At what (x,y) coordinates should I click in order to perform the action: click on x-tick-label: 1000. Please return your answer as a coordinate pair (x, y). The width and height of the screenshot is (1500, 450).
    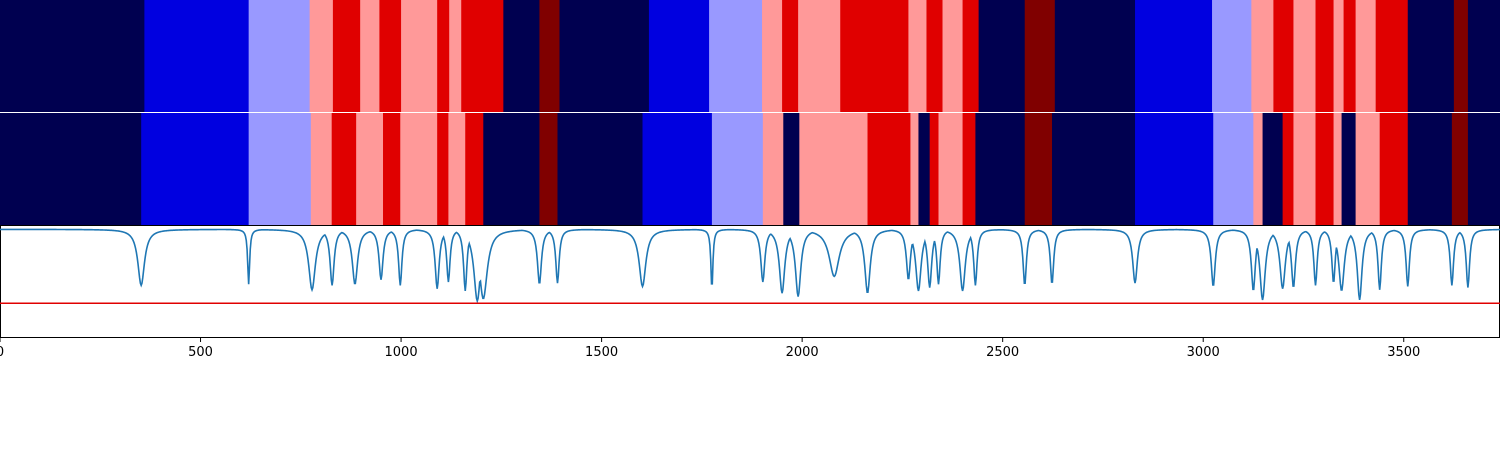
    Looking at the image, I should click on (401, 352).